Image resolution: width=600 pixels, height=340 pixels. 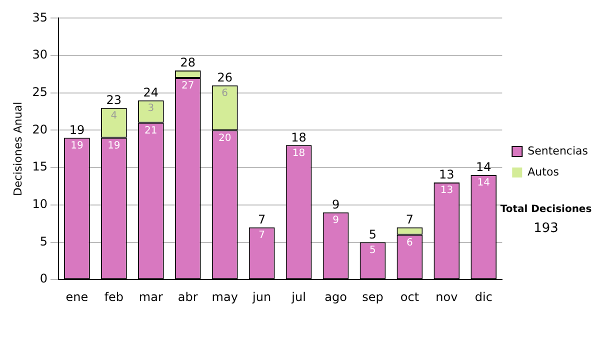 I want to click on y-tick-label: 20, so click(x=40, y=129).